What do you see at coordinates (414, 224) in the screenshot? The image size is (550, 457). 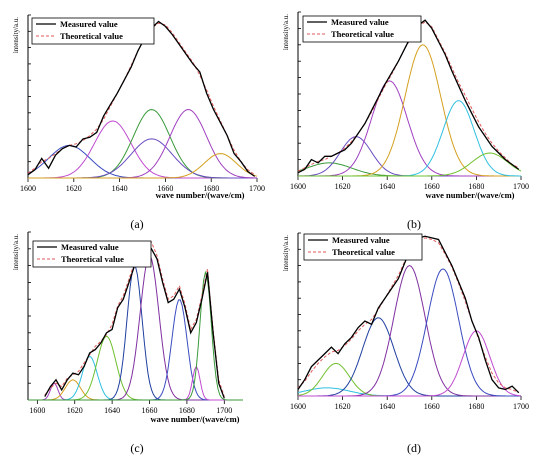 I see `panel-label: (b)` at bounding box center [414, 224].